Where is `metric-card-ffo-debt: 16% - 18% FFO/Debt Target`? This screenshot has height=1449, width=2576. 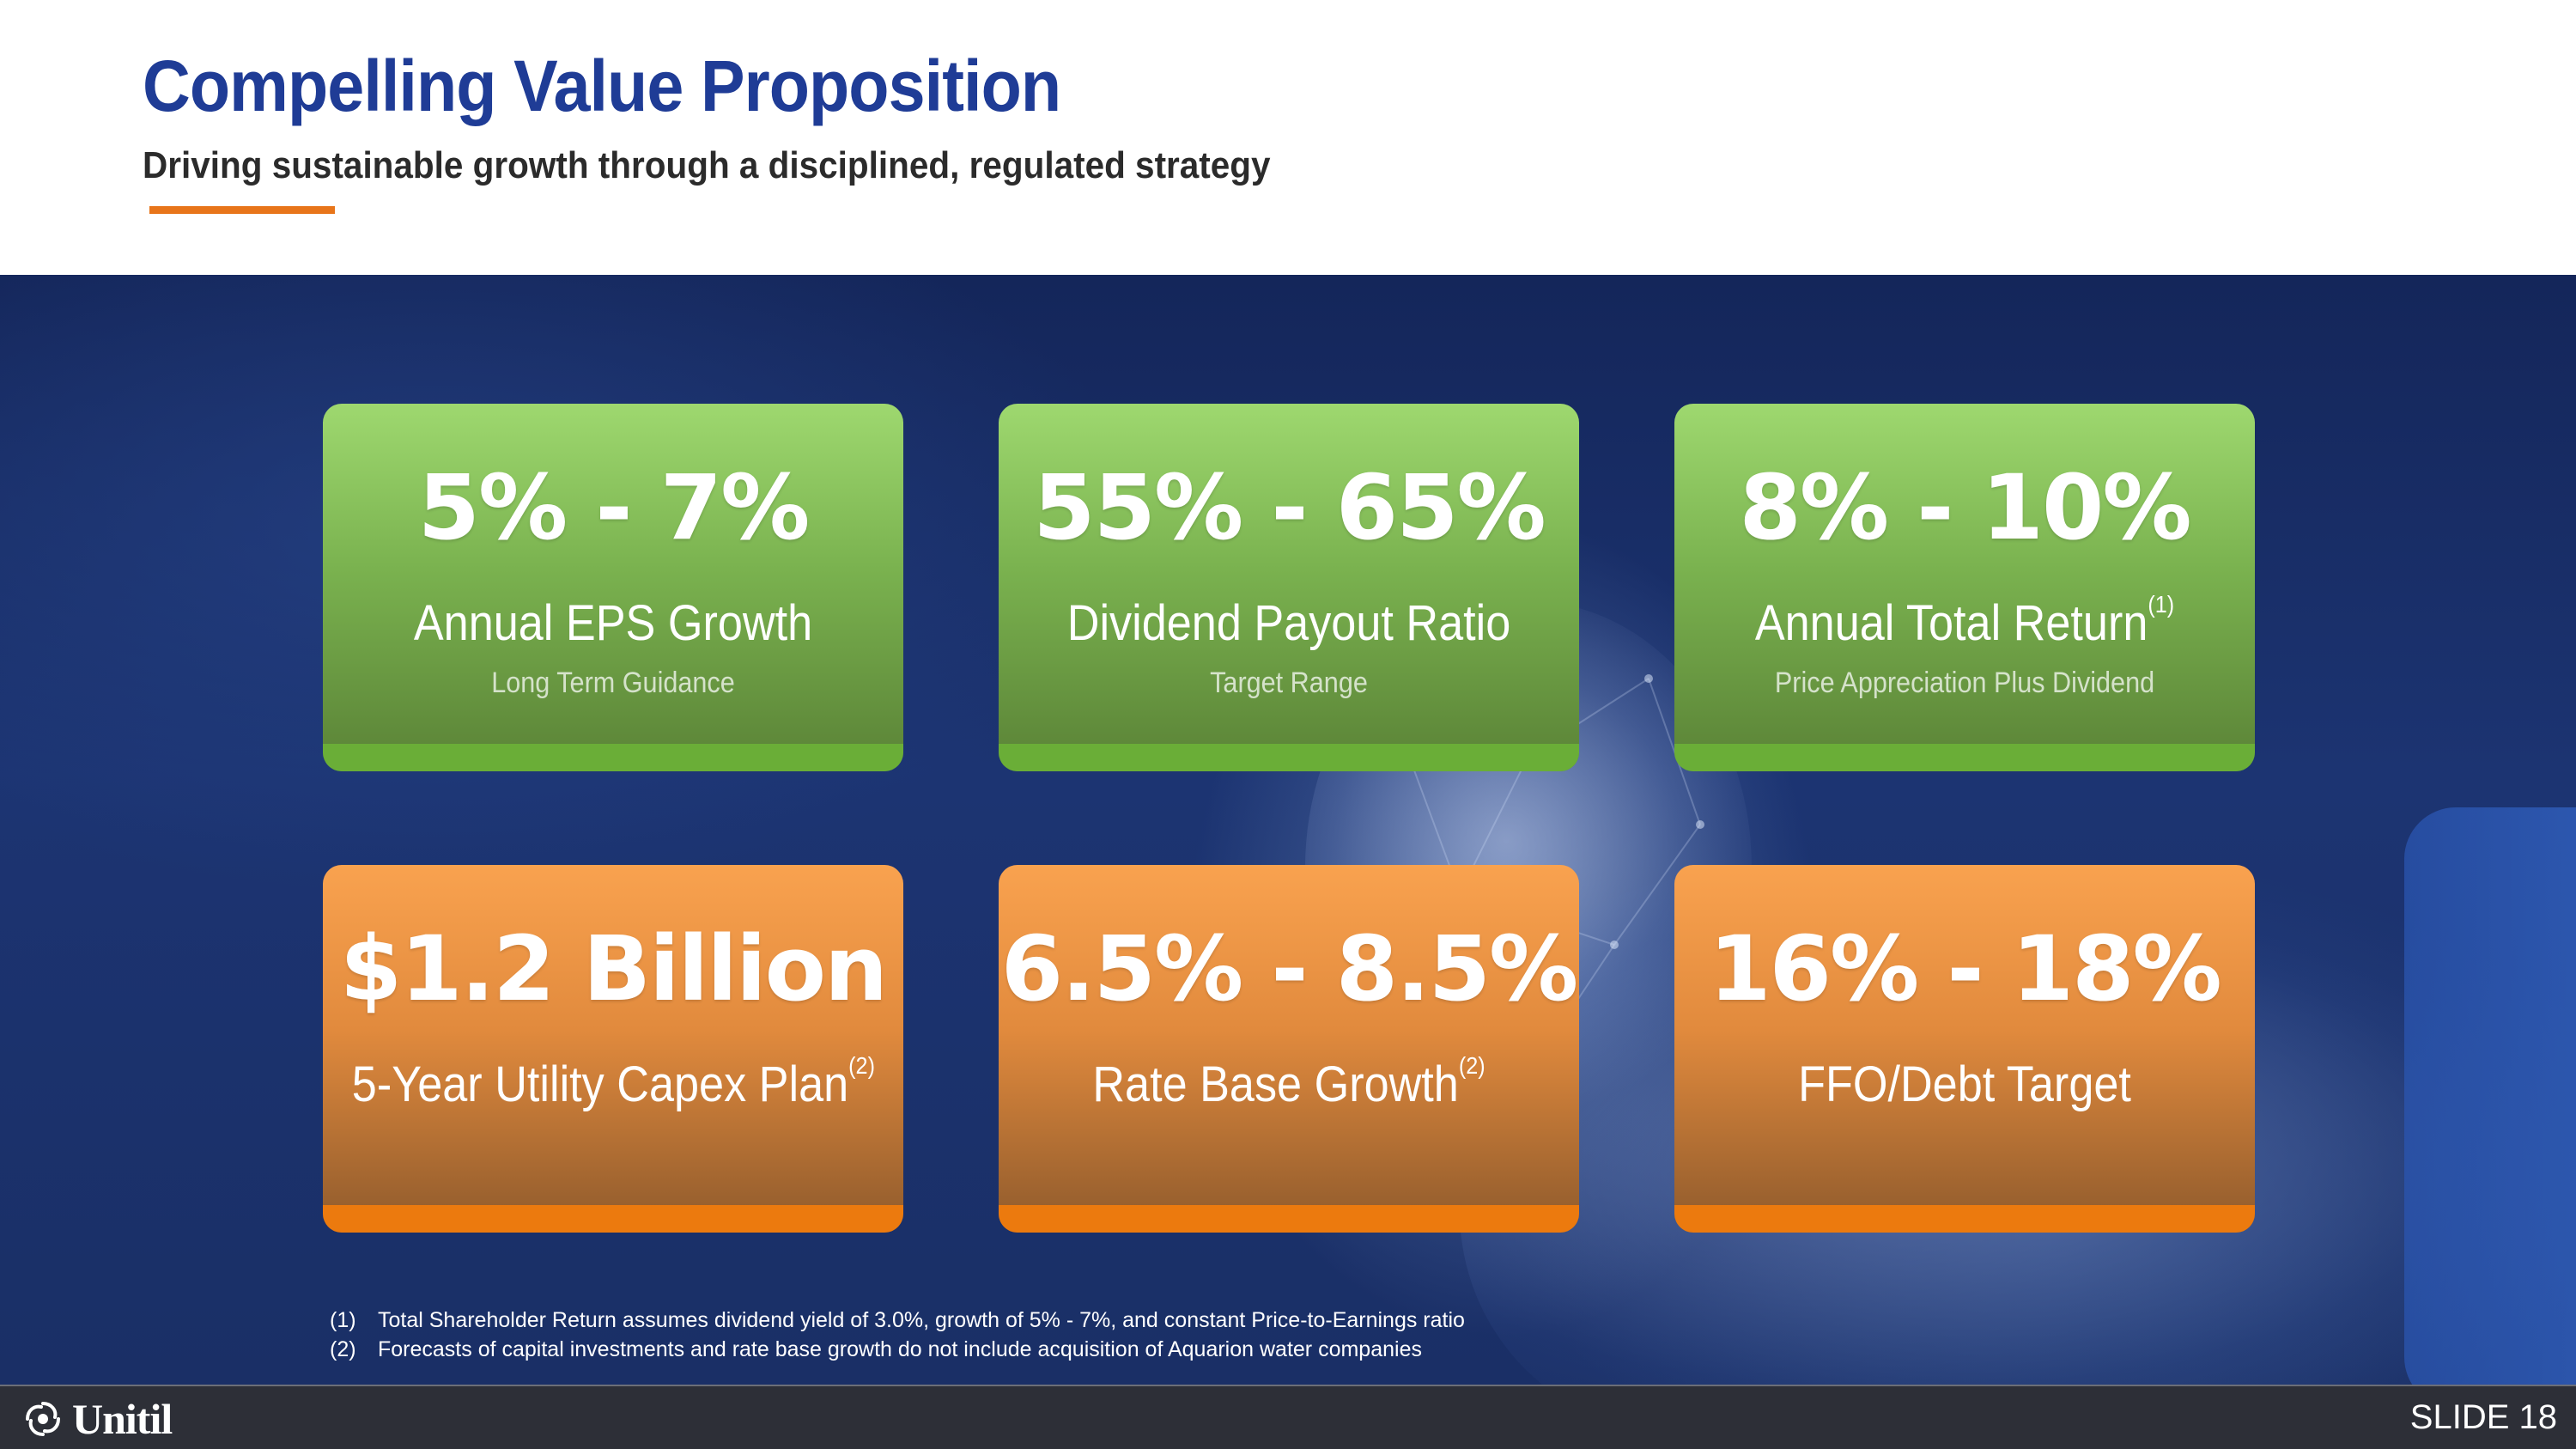
metric-card-ffo-debt: 16% - 18% FFO/Debt Target is located at coordinates (1965, 1049).